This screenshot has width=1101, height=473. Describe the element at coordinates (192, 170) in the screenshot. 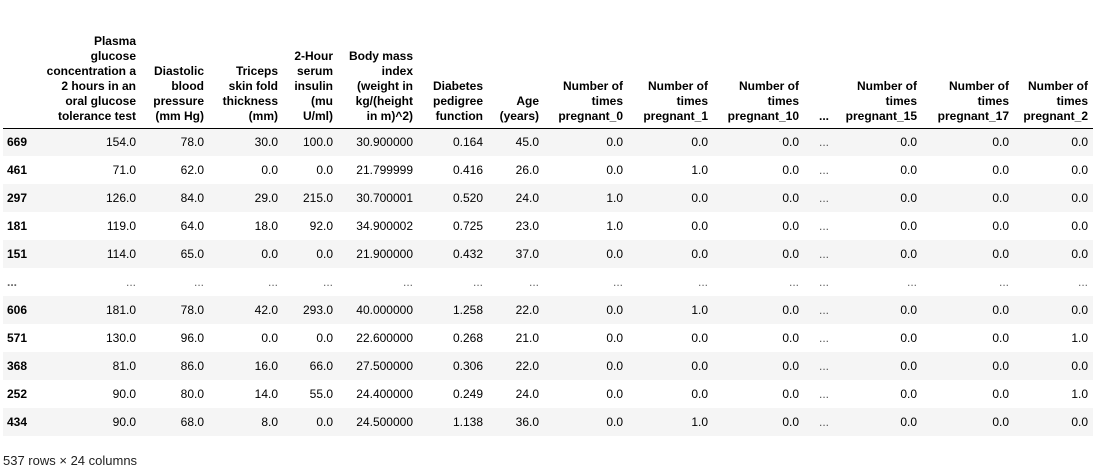

I see `table-cell: 62.0` at that location.